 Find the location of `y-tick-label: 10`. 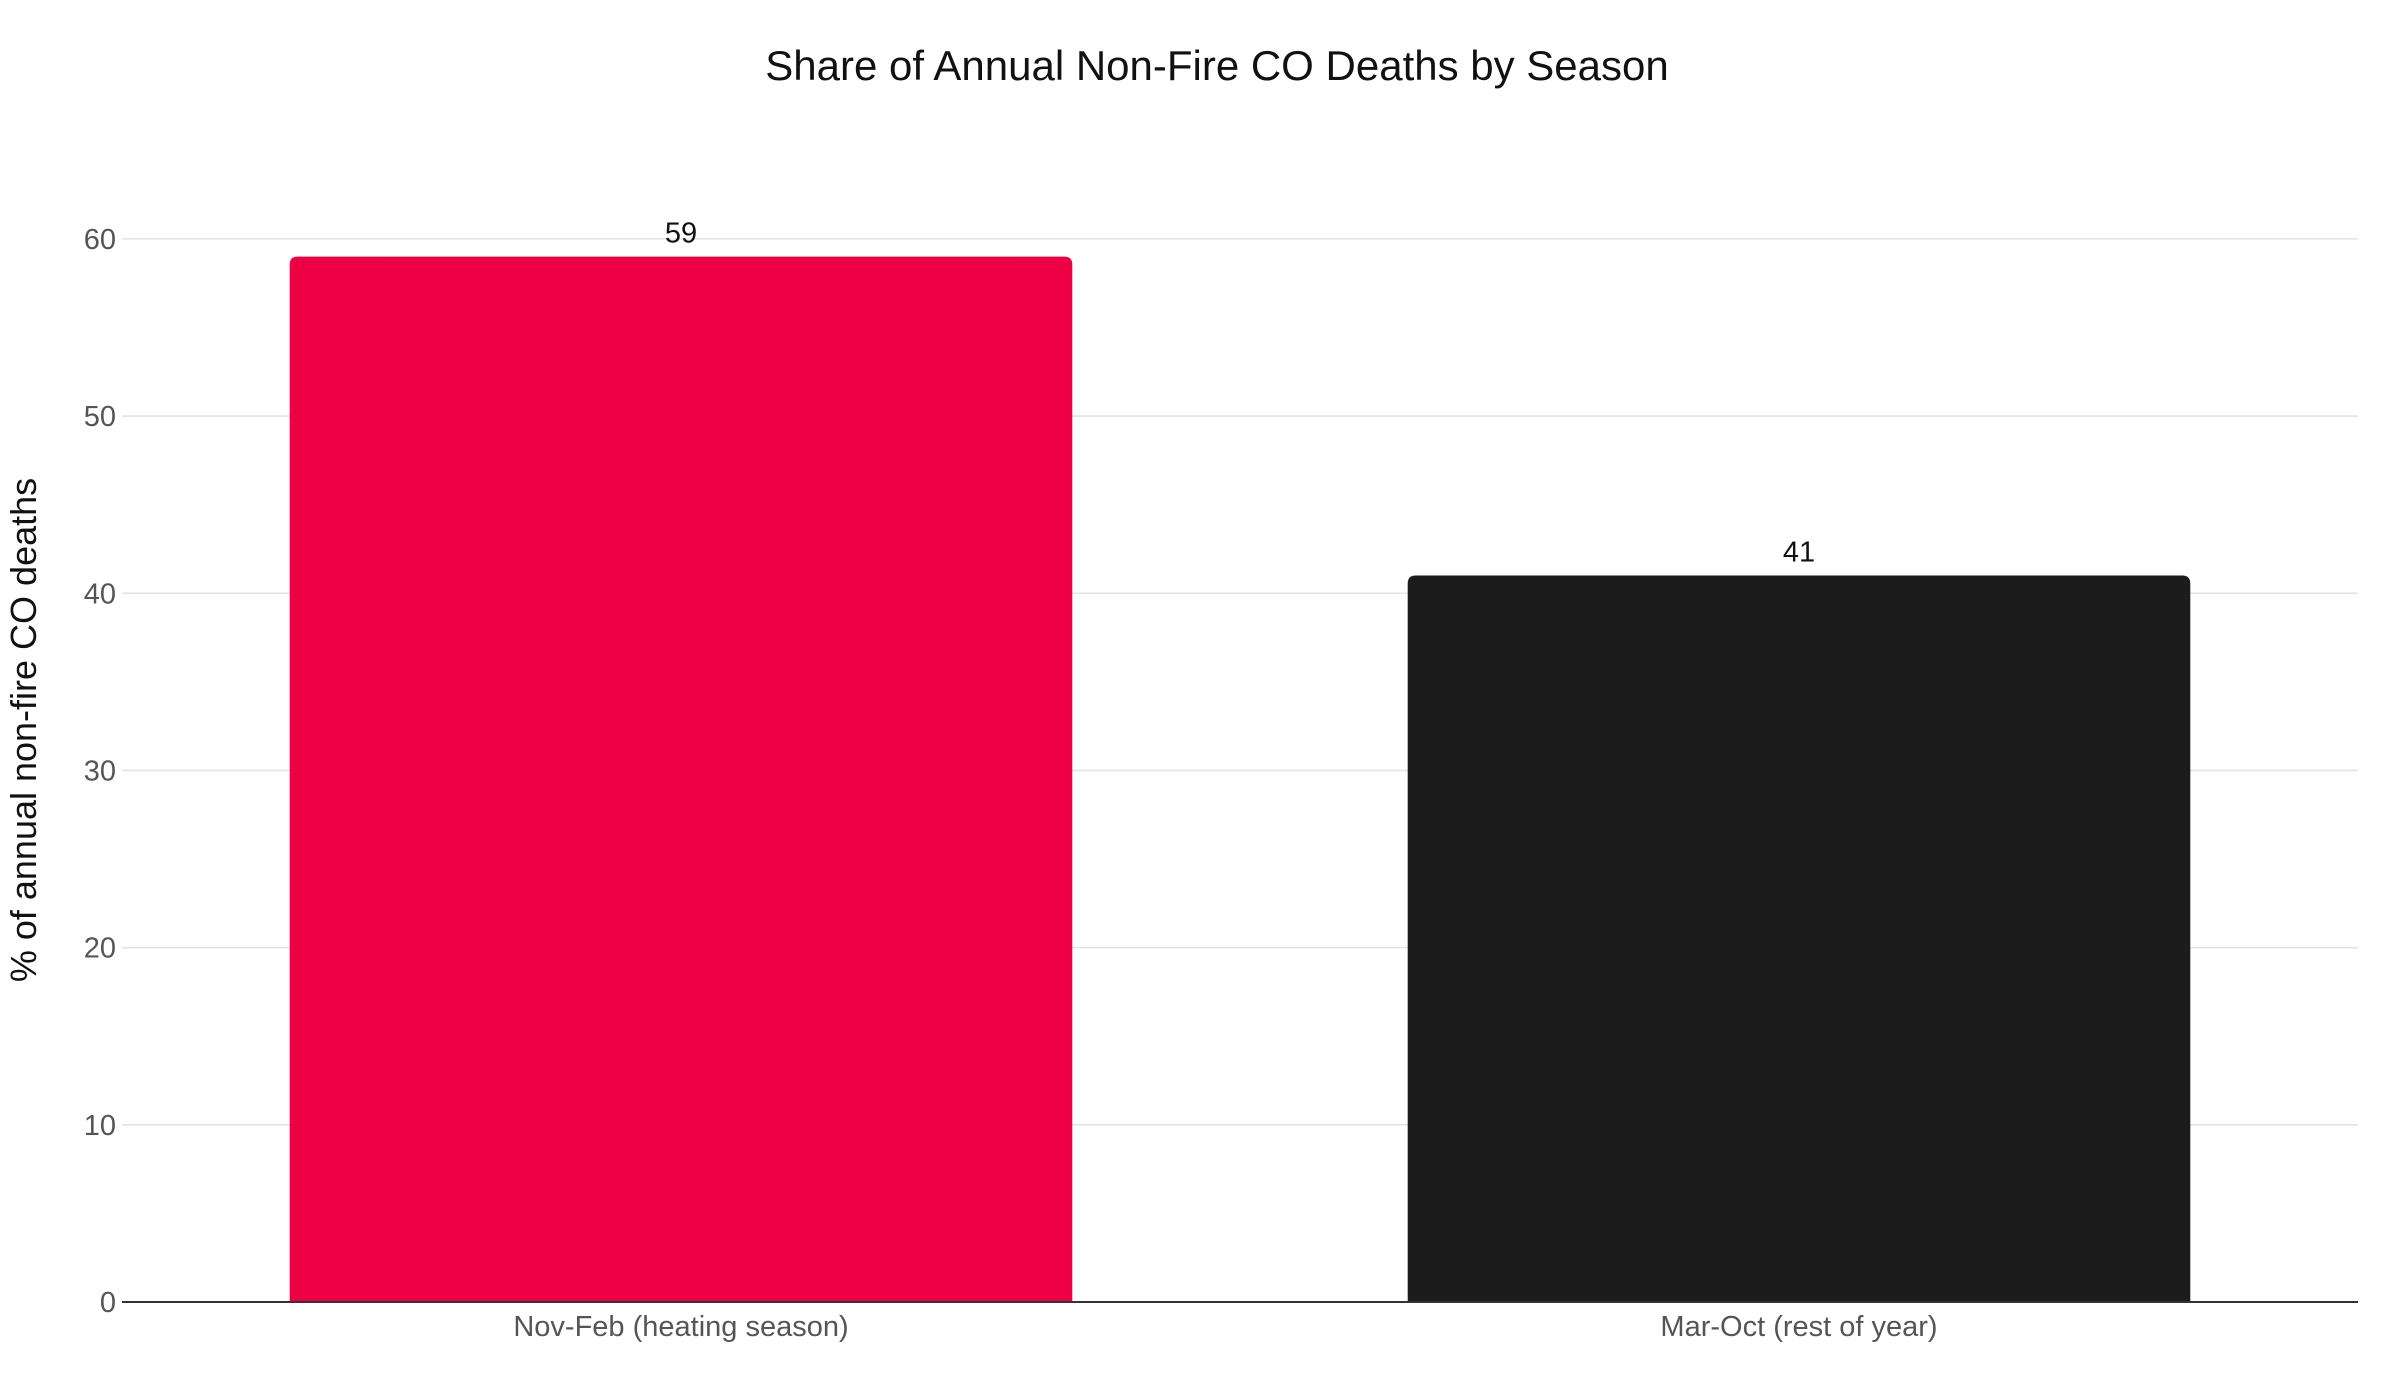

y-tick-label: 10 is located at coordinates (100, 1126).